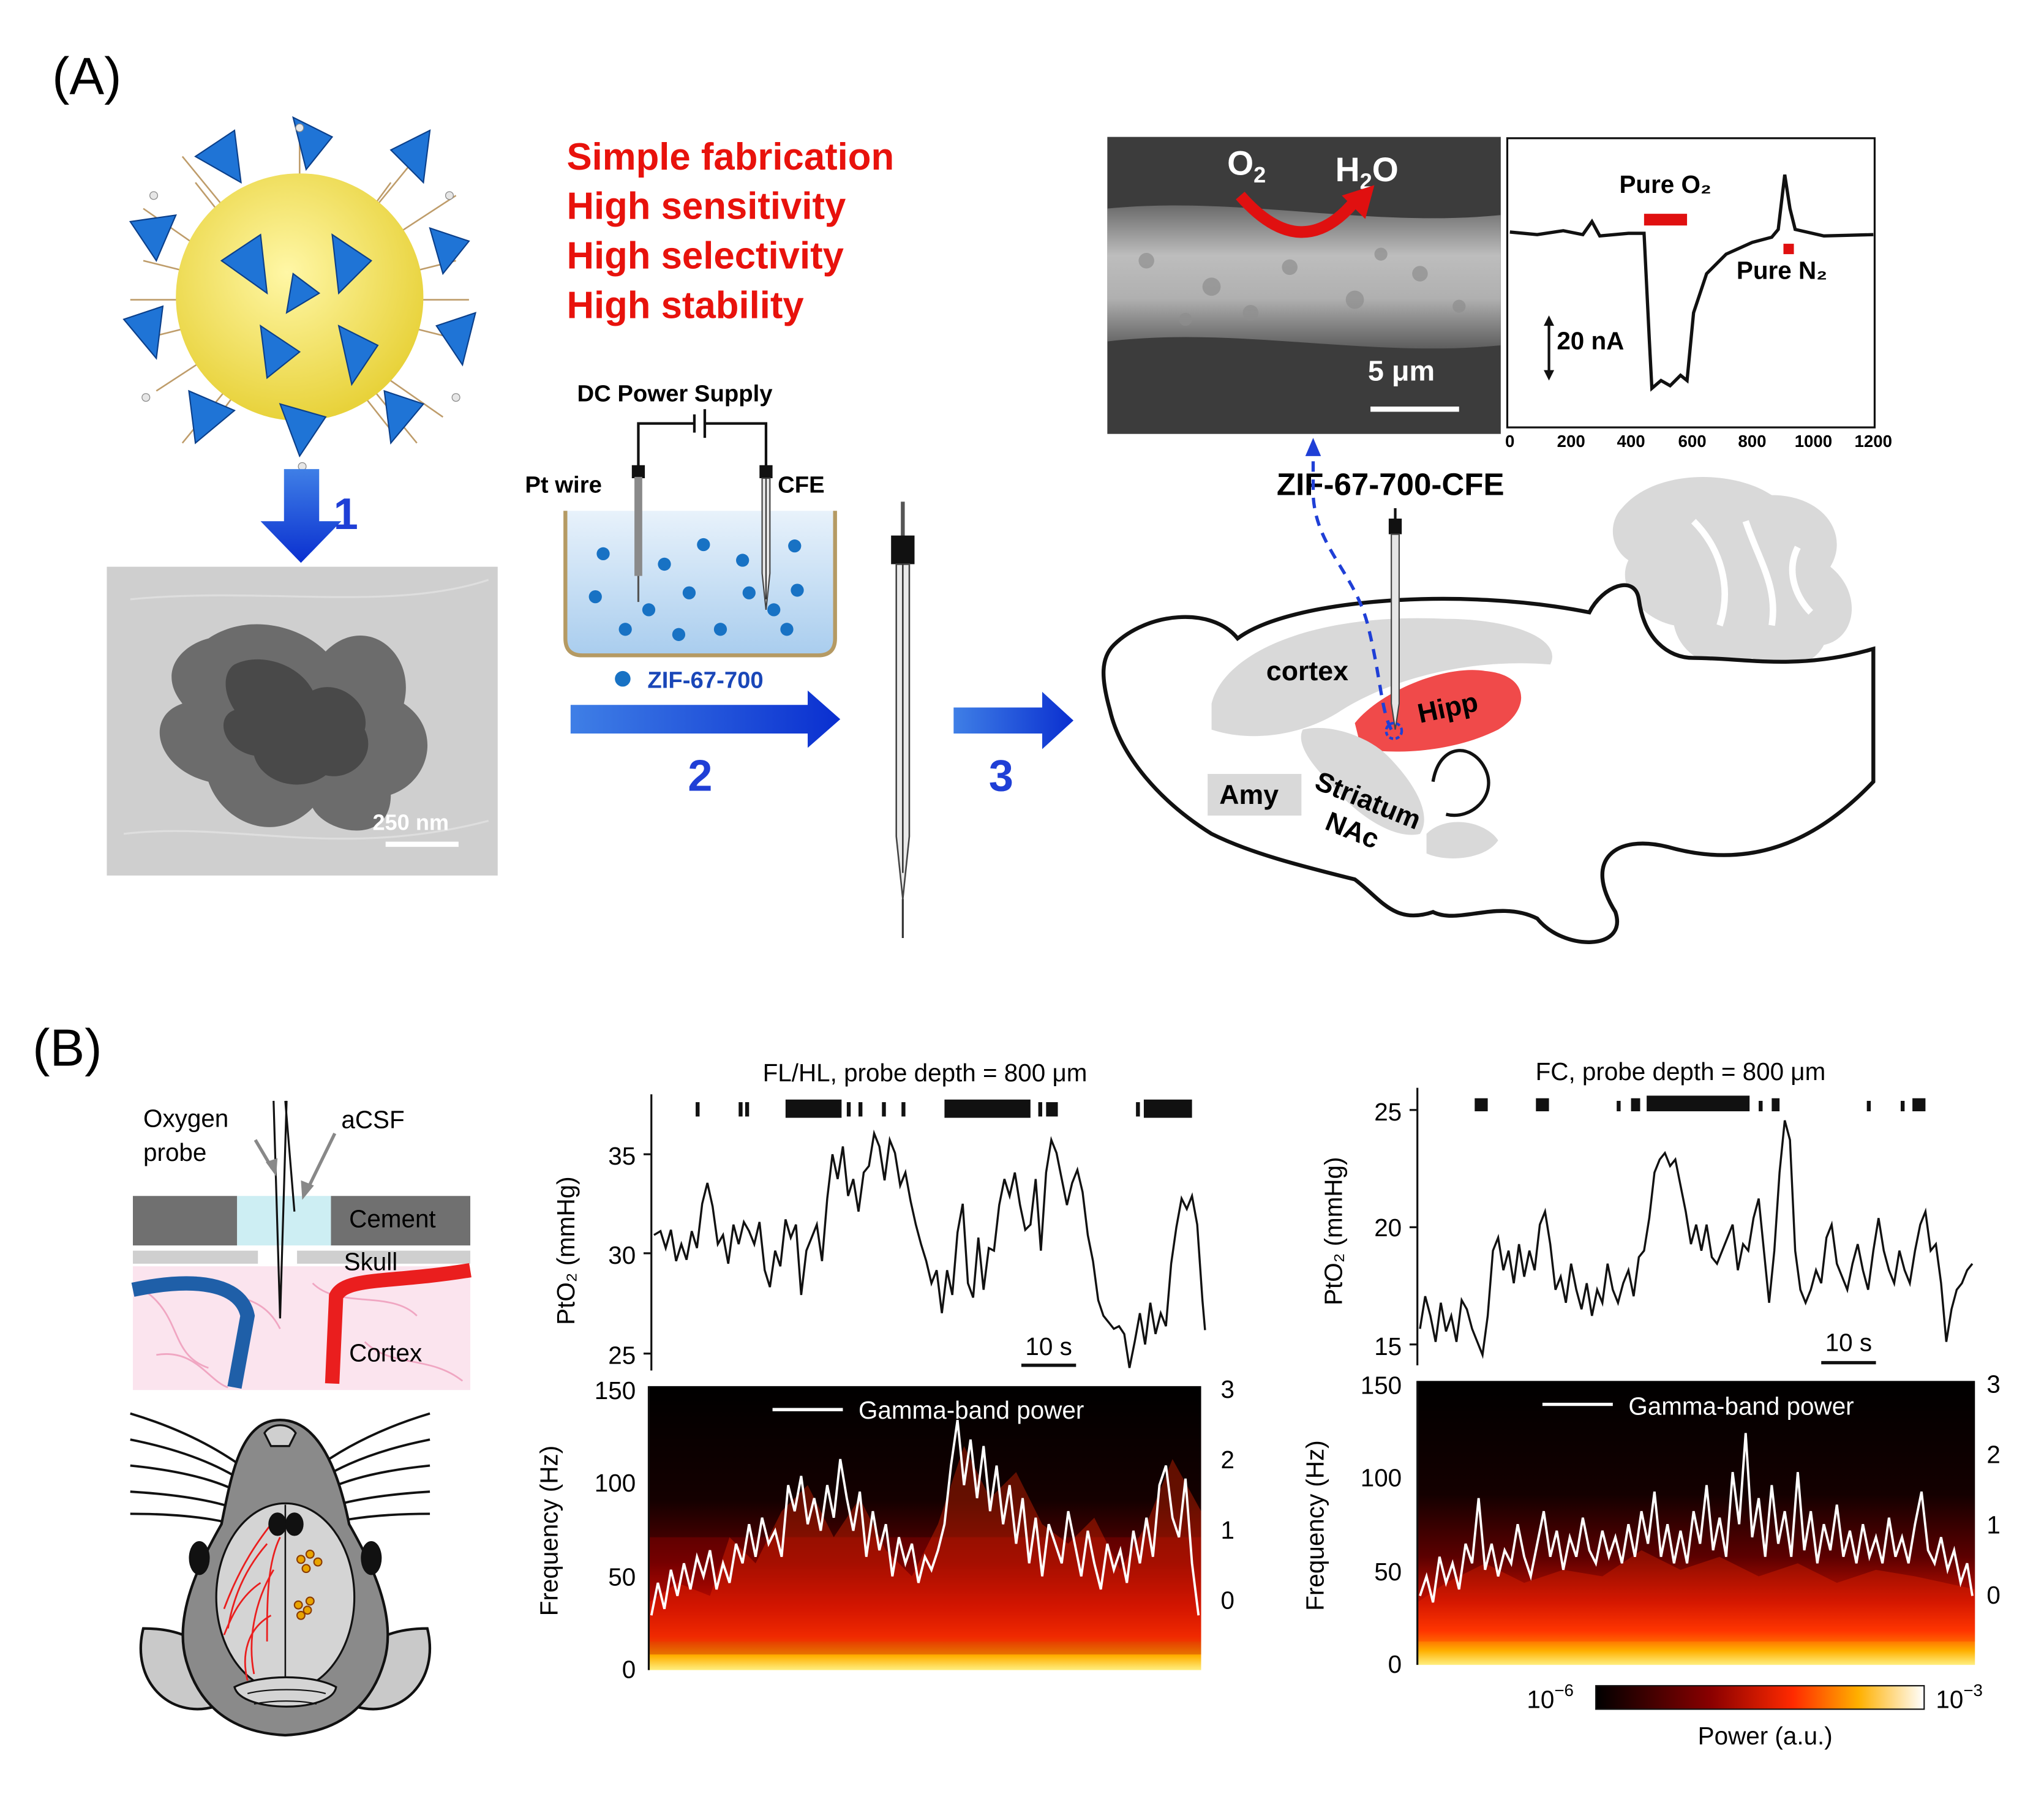 The image size is (2044, 1794). What do you see at coordinates (1333, 1231) in the screenshot?
I see `right-pto2-ylabel: PtO₂ (mmHg)` at bounding box center [1333, 1231].